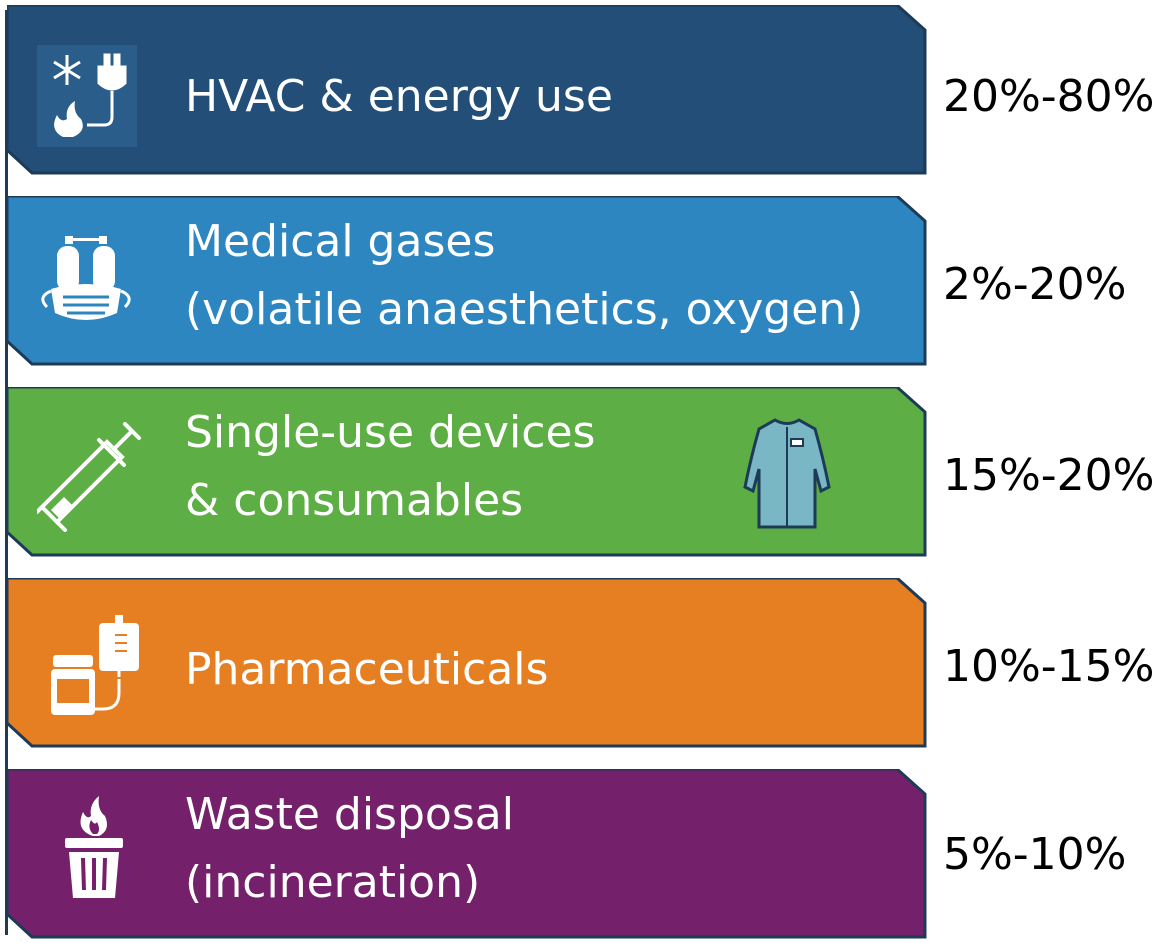 The width and height of the screenshot is (1167, 943). What do you see at coordinates (1035, 284) in the screenshot?
I see `percent-medical-gases: 2%-20%` at bounding box center [1035, 284].